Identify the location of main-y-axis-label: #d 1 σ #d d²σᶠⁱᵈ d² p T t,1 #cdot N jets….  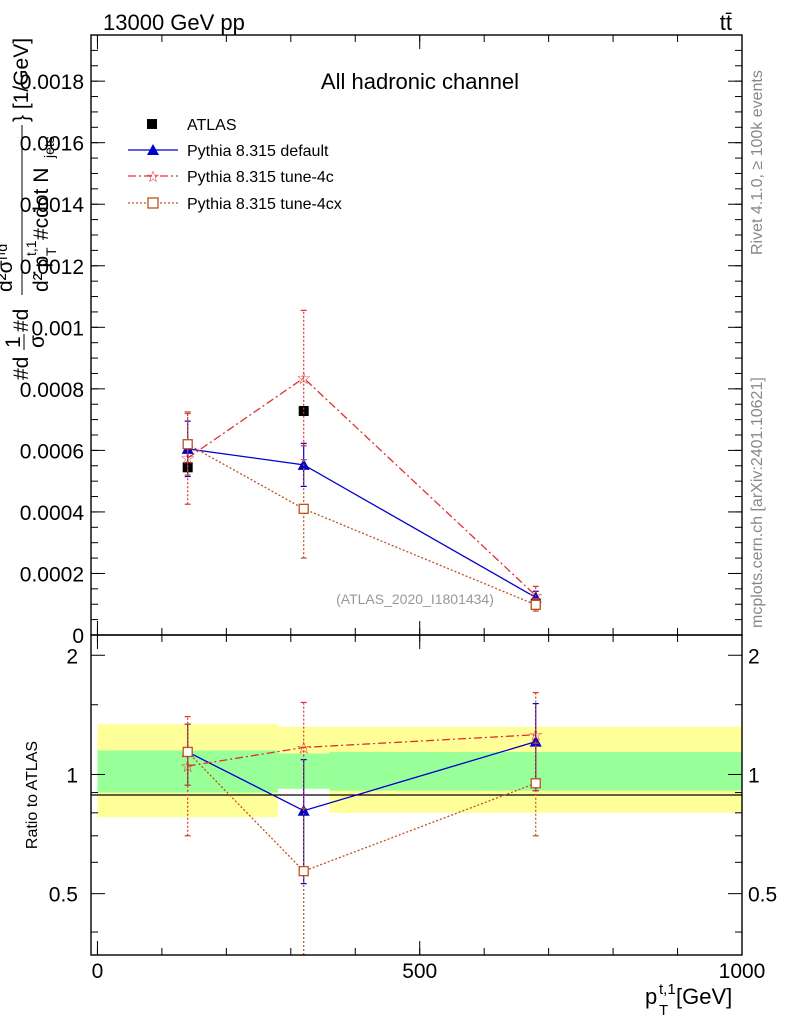
(29, 209).